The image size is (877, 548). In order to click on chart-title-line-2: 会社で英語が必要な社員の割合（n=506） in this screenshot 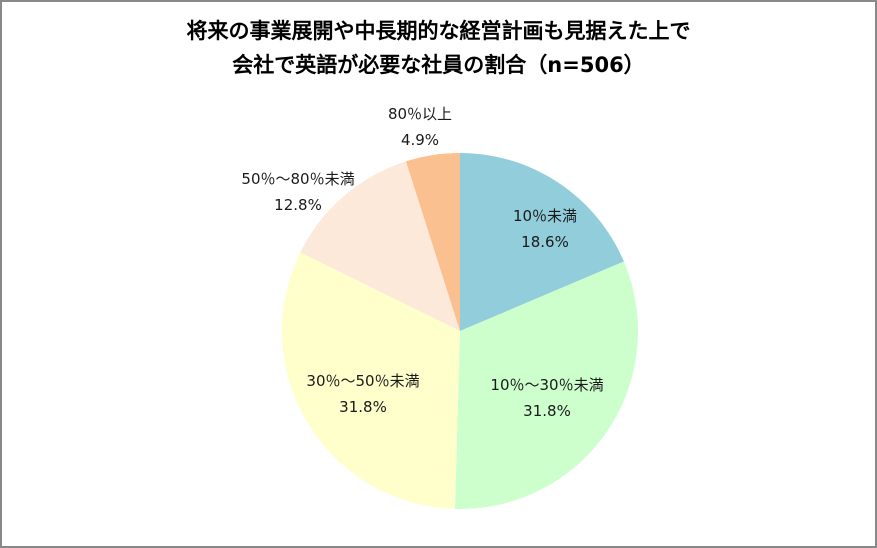, I will do `click(438, 65)`.